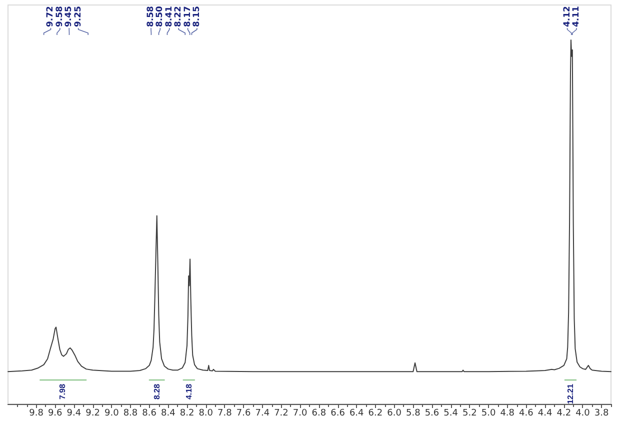 The height and width of the screenshot is (428, 624). What do you see at coordinates (570, 393) in the screenshot?
I see `annotation: 12.21` at bounding box center [570, 393].